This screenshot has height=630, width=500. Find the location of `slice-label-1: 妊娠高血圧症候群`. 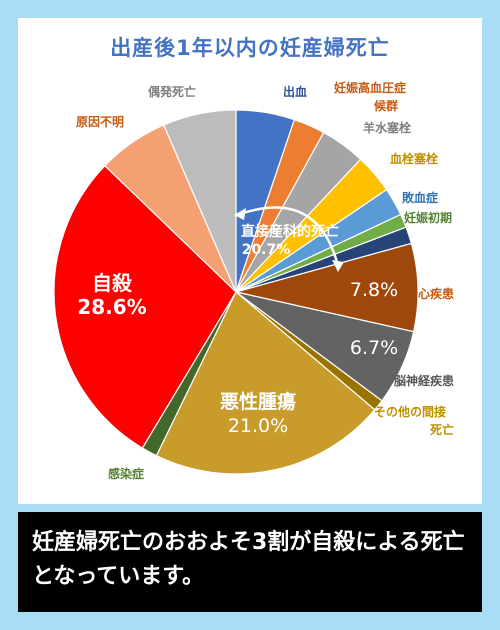

slice-label-1: 妊娠高血圧症候群 is located at coordinates (370, 96).